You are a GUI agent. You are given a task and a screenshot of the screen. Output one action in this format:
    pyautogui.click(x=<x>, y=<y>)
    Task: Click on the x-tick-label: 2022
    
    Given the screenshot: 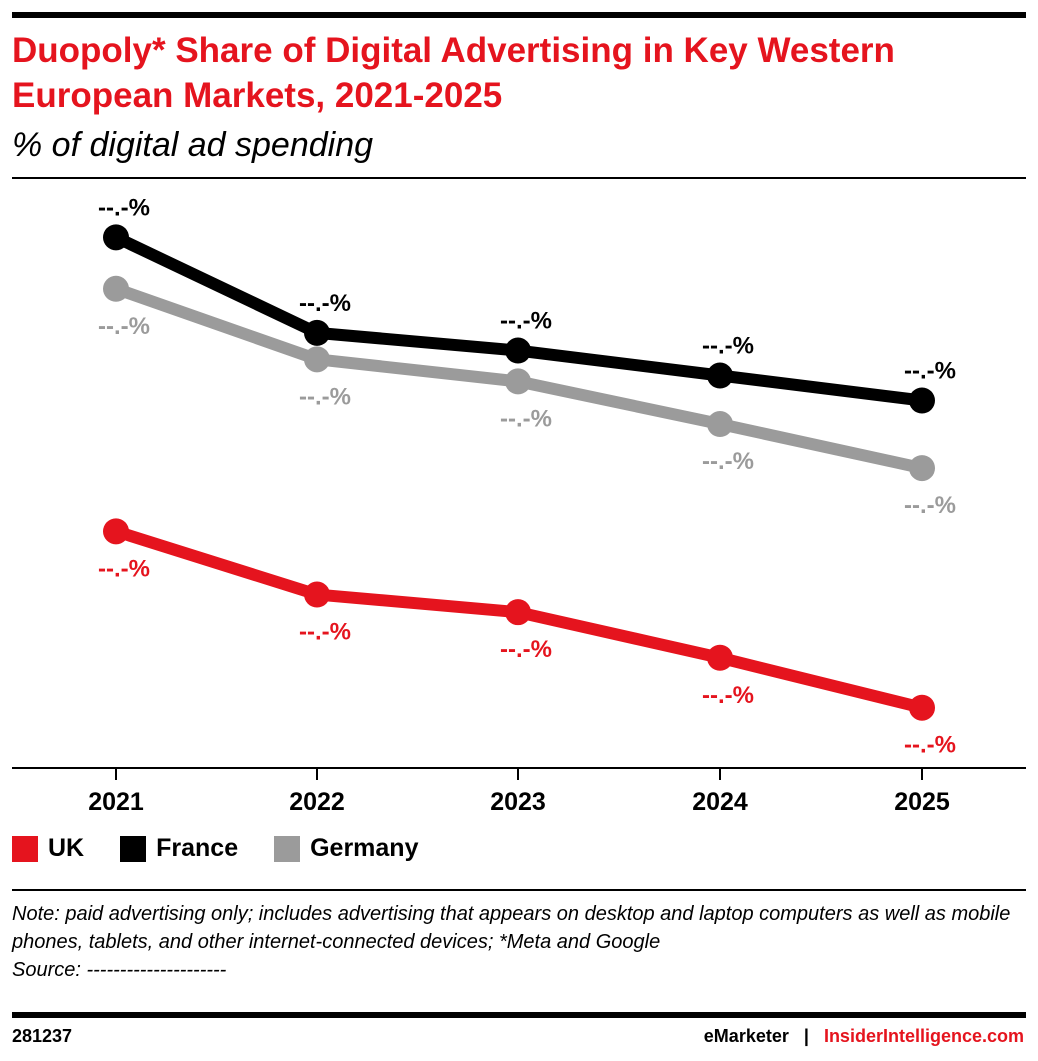 What is the action you would take?
    pyautogui.click(x=317, y=802)
    